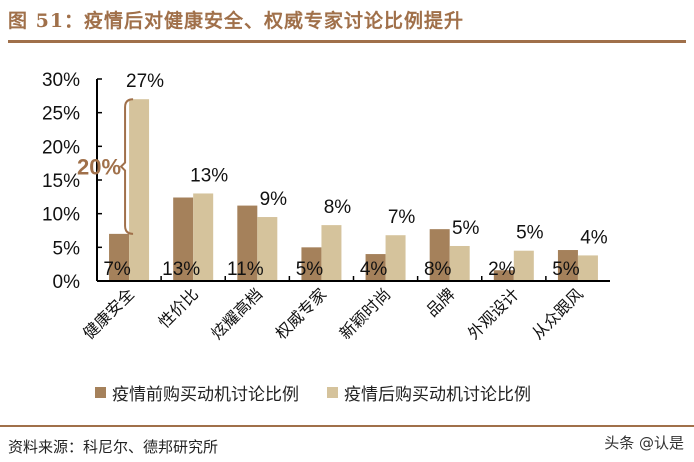 This screenshot has width=694, height=462. What do you see at coordinates (109, 314) in the screenshot?
I see `x-category-label: 健康安全` at bounding box center [109, 314].